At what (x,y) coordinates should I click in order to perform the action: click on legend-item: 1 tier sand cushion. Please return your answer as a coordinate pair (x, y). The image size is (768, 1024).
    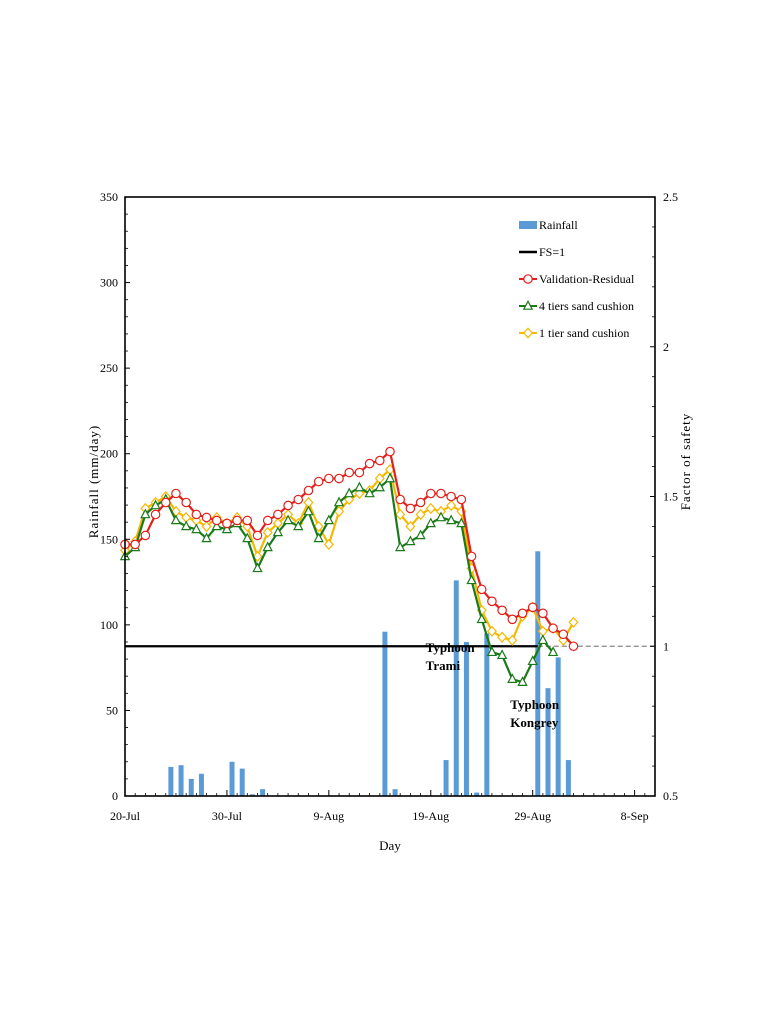
    Looking at the image, I should click on (574, 333).